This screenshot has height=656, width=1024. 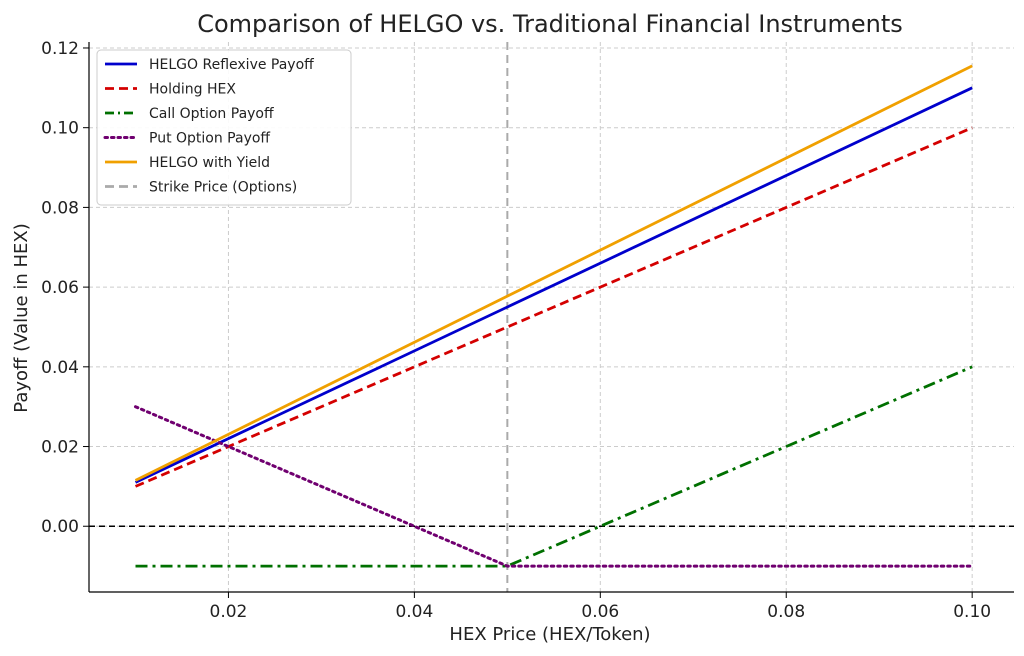 I want to click on y-tick-label: 0.12, so click(x=60, y=49).